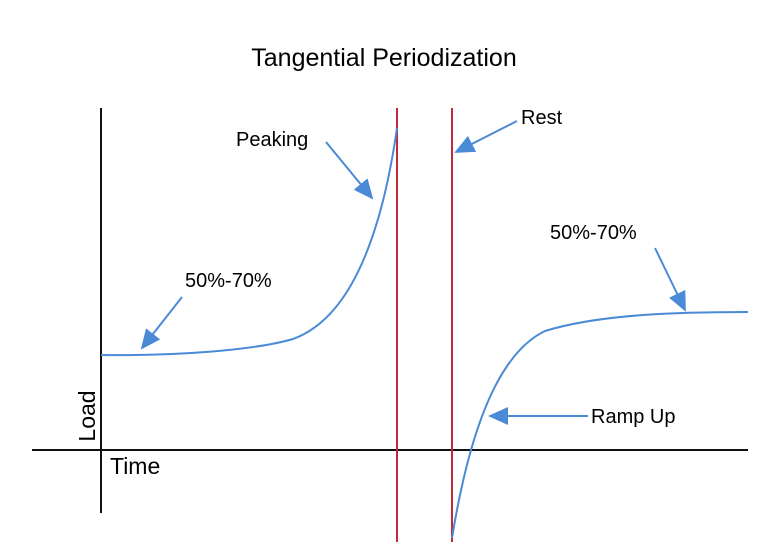 The width and height of the screenshot is (768, 542). Describe the element at coordinates (349, 170) in the screenshot. I see `peaking-arrow` at that location.